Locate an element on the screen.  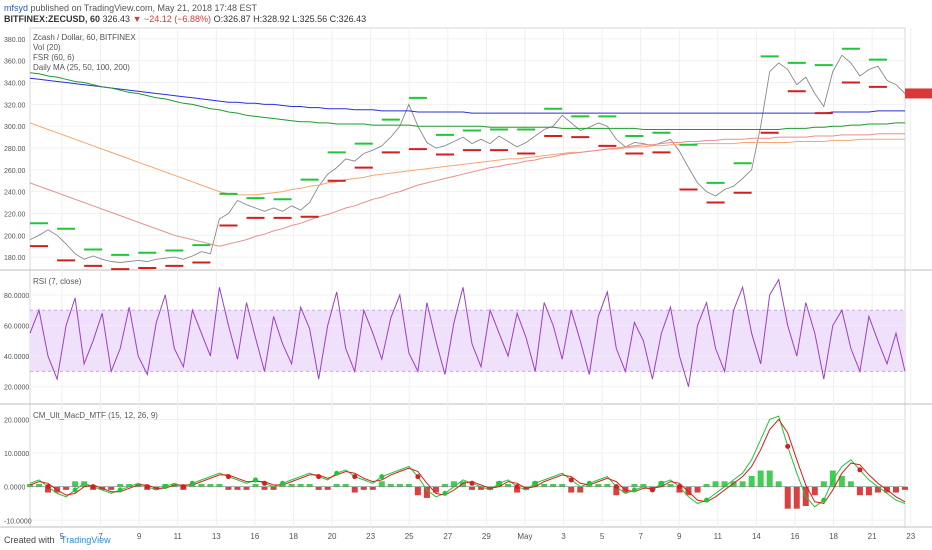
price-change: ▼ −24.12 (−6.88%) is located at coordinates (172, 19).